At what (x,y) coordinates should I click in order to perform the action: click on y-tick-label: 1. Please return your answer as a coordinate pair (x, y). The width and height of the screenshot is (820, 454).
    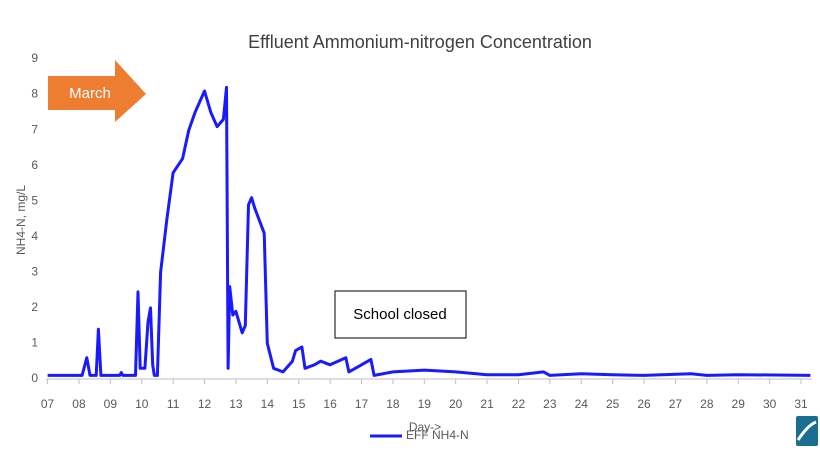
    Looking at the image, I should click on (34, 343).